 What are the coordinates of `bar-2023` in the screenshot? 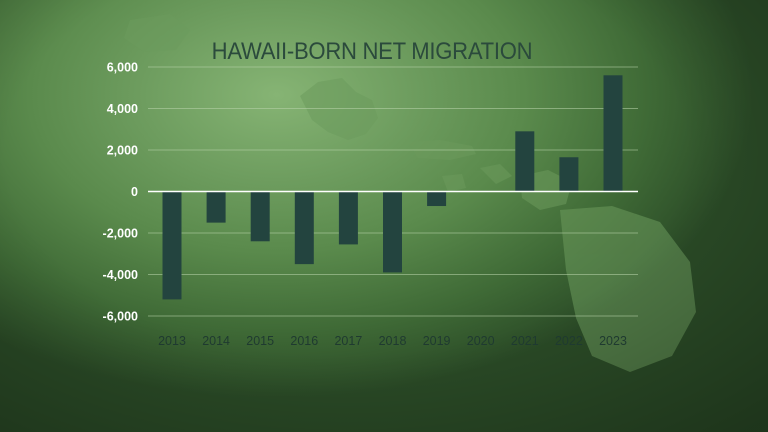 It's located at (613, 133).